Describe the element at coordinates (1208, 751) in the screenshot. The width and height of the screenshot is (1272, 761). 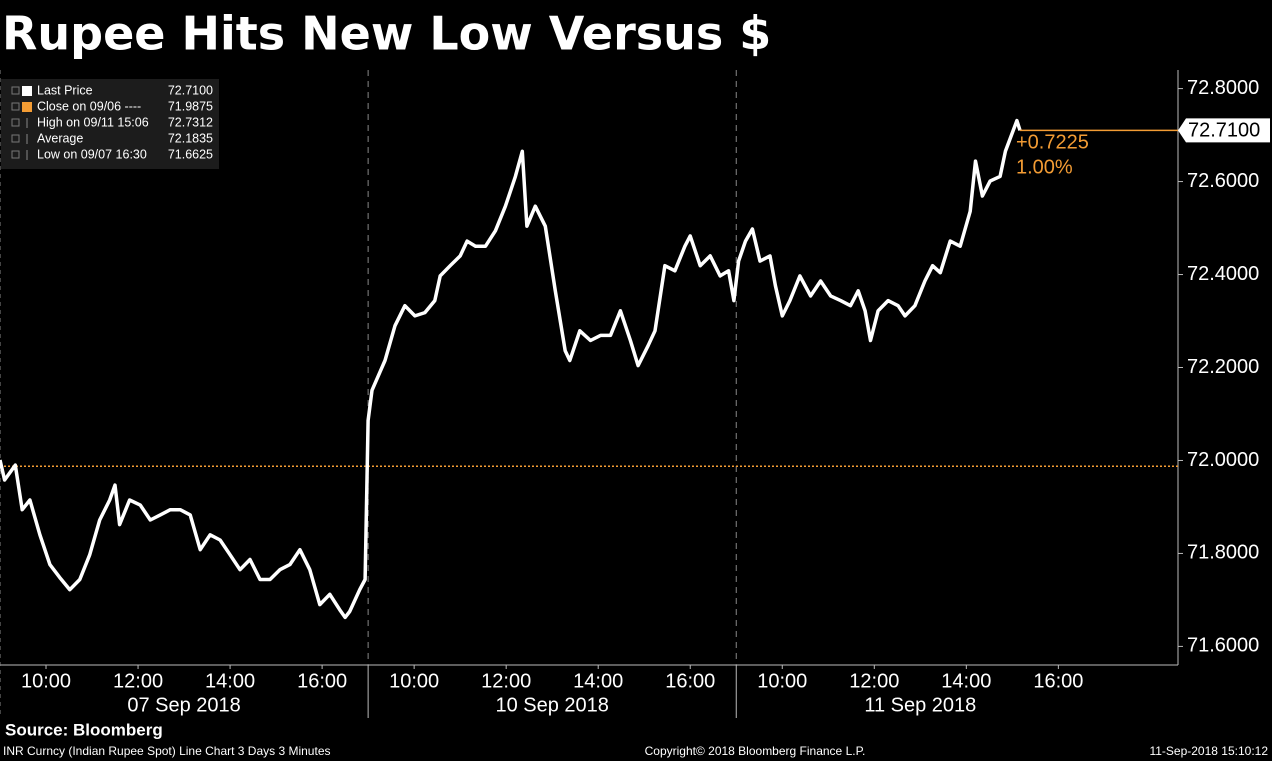
I see `timestamp: 11-Sep-2018 15:10:12` at that location.